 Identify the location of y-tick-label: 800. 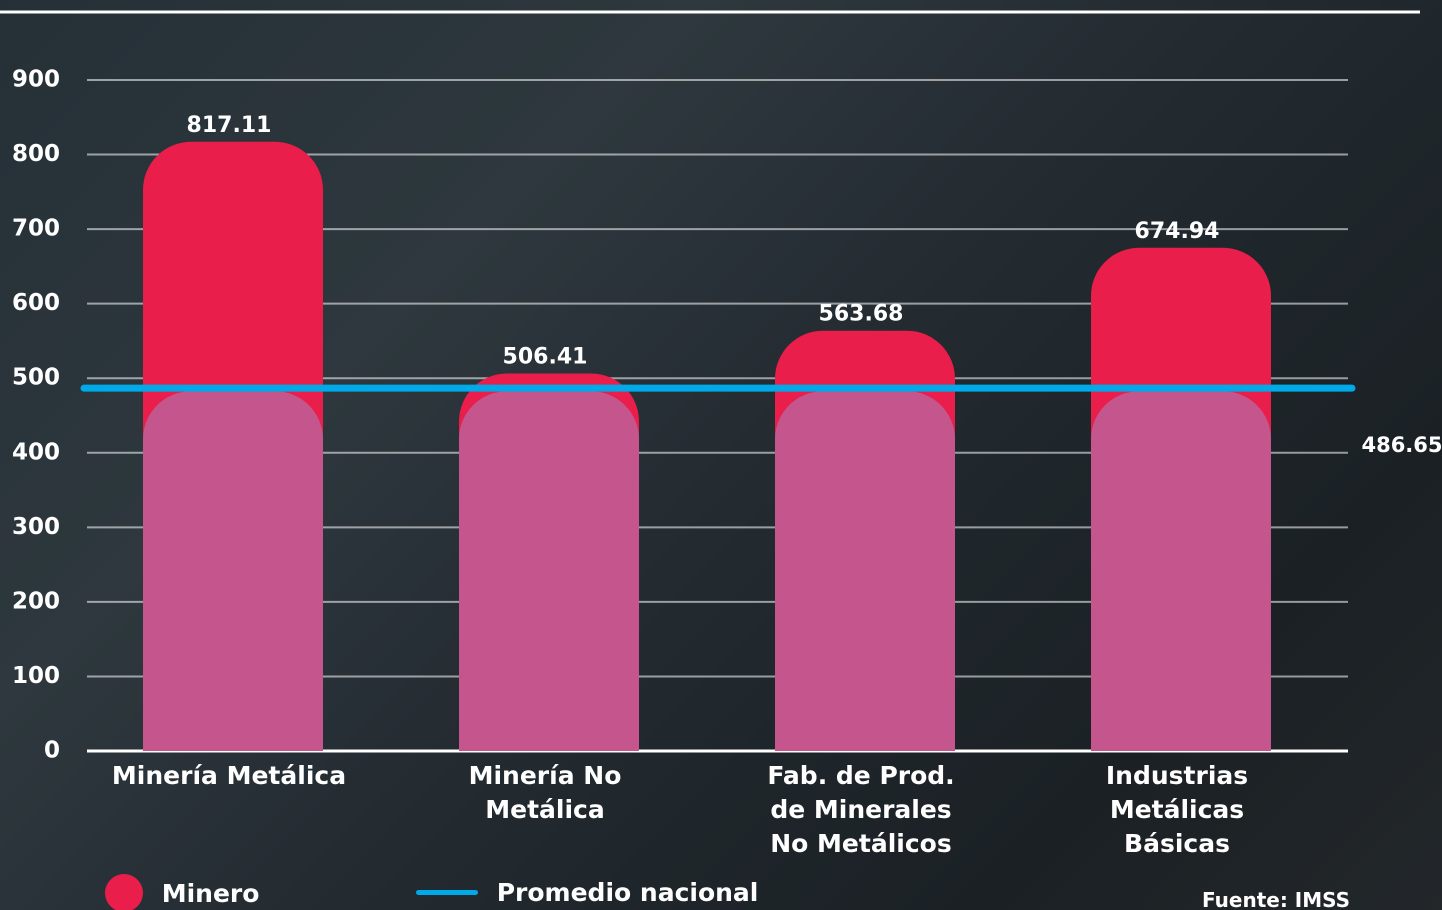
(36, 154).